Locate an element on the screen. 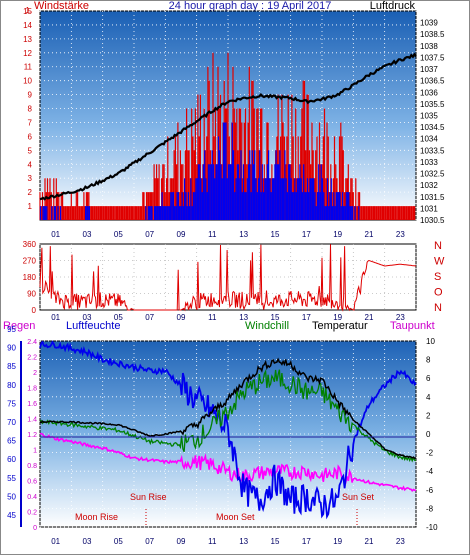 Image resolution: width=470 pixels, height=560 pixels. direction-tick-label: 270 is located at coordinates (30, 261).